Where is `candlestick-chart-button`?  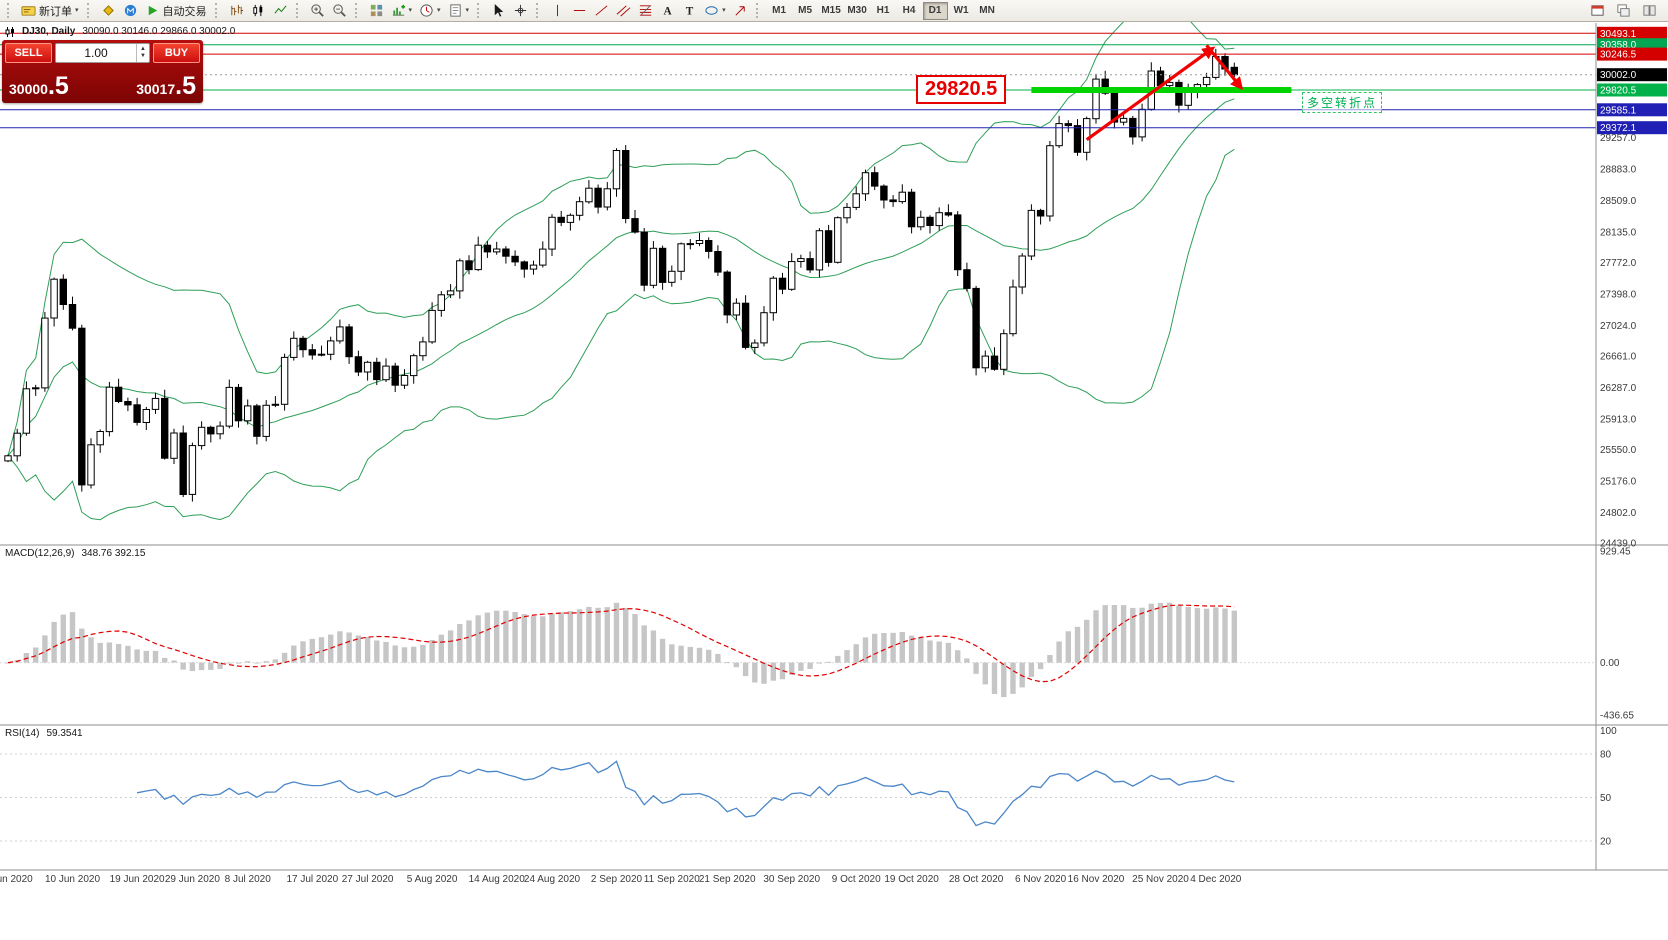 candlestick-chart-button is located at coordinates (258, 11).